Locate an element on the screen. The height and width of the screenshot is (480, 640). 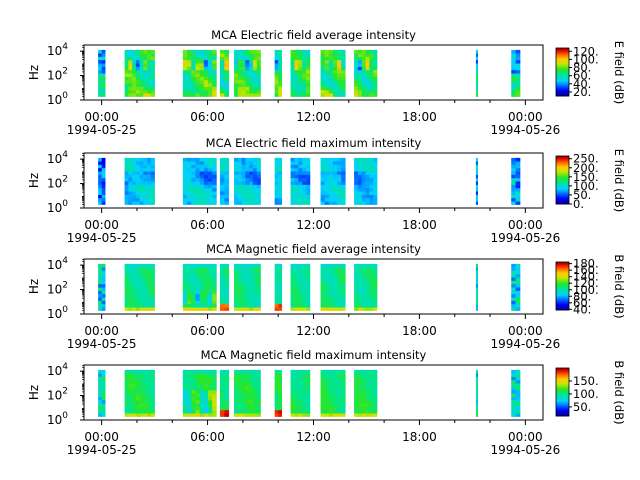
y-tick-base: 10 is located at coordinates (54, 396).